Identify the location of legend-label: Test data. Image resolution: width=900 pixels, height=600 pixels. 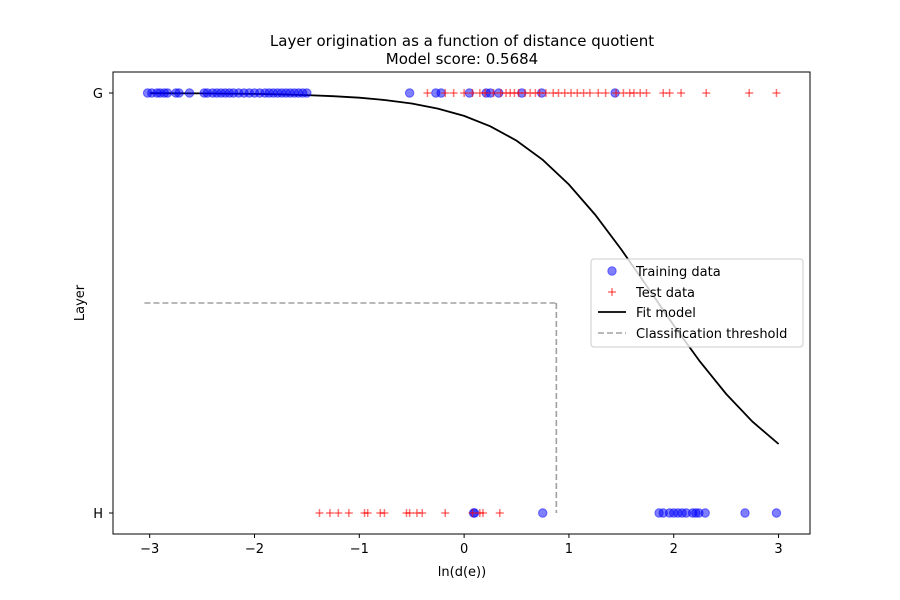
(665, 293).